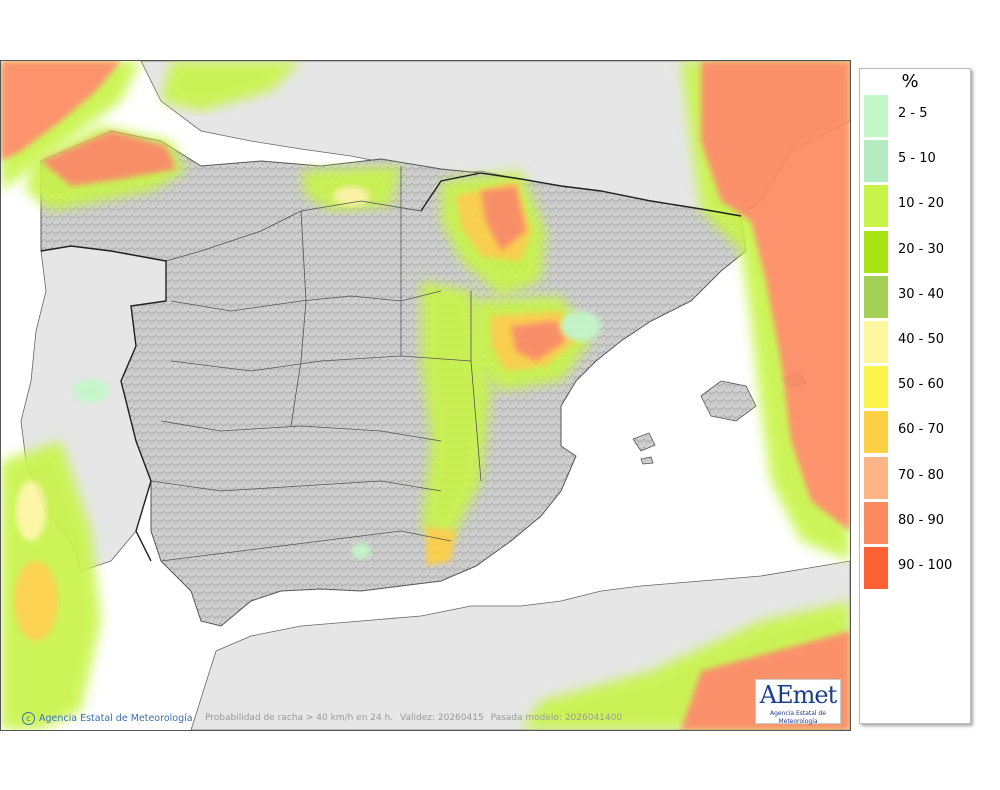 The width and height of the screenshot is (1000, 790). What do you see at coordinates (116, 718) in the screenshot?
I see `credit-label: Agencia Estatal de Meteorología` at bounding box center [116, 718].